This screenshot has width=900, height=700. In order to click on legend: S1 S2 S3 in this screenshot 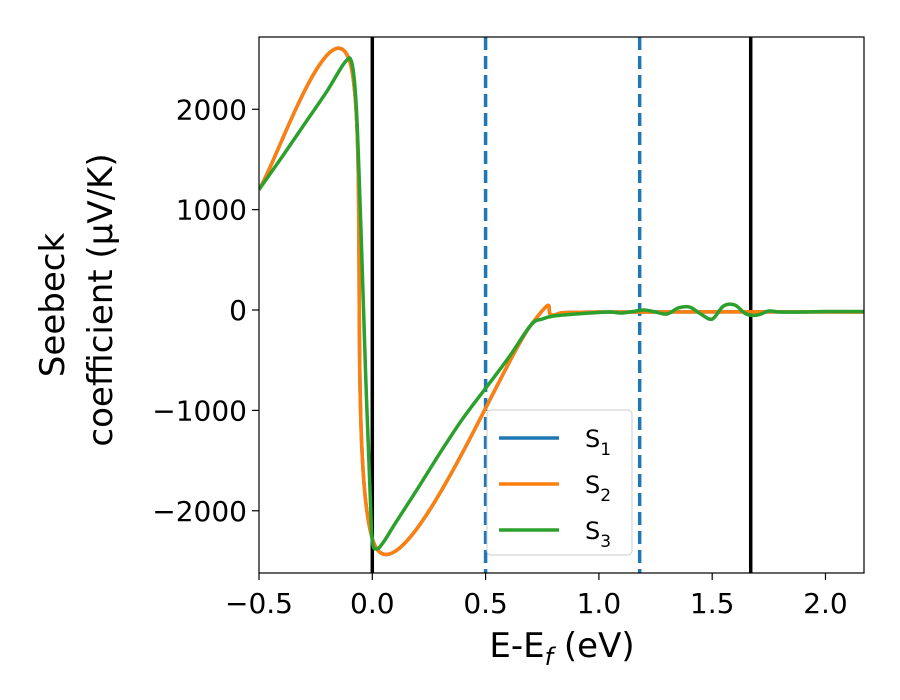, I will do `click(559, 482)`.